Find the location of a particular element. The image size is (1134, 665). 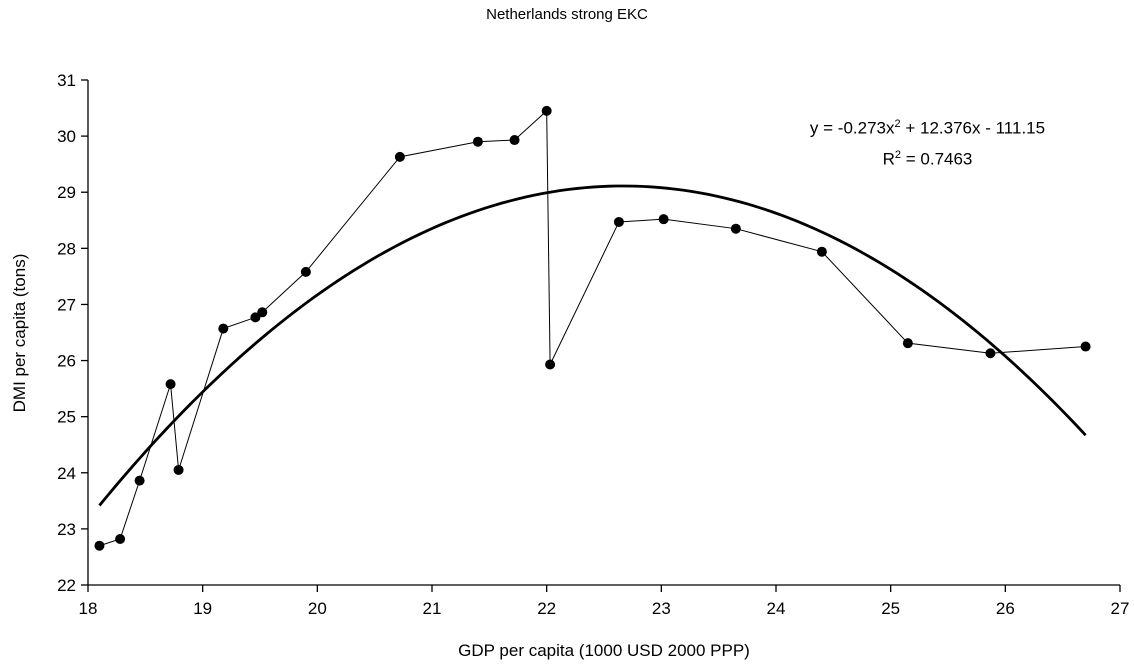

y-tick-label: 24 is located at coordinates (66, 473).